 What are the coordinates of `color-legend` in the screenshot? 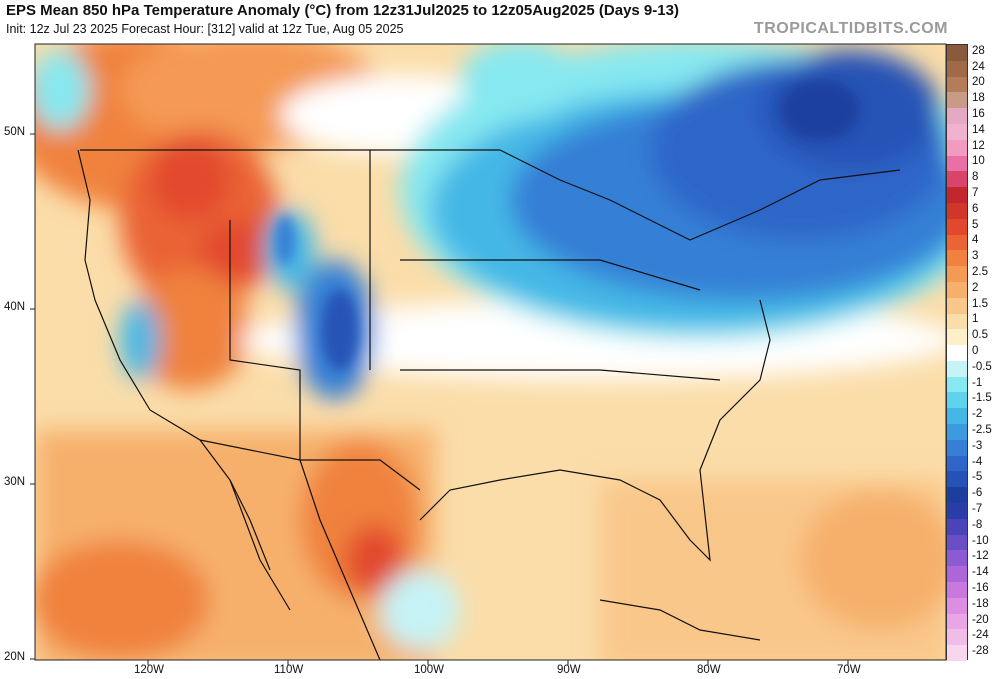 It's located at (957, 353).